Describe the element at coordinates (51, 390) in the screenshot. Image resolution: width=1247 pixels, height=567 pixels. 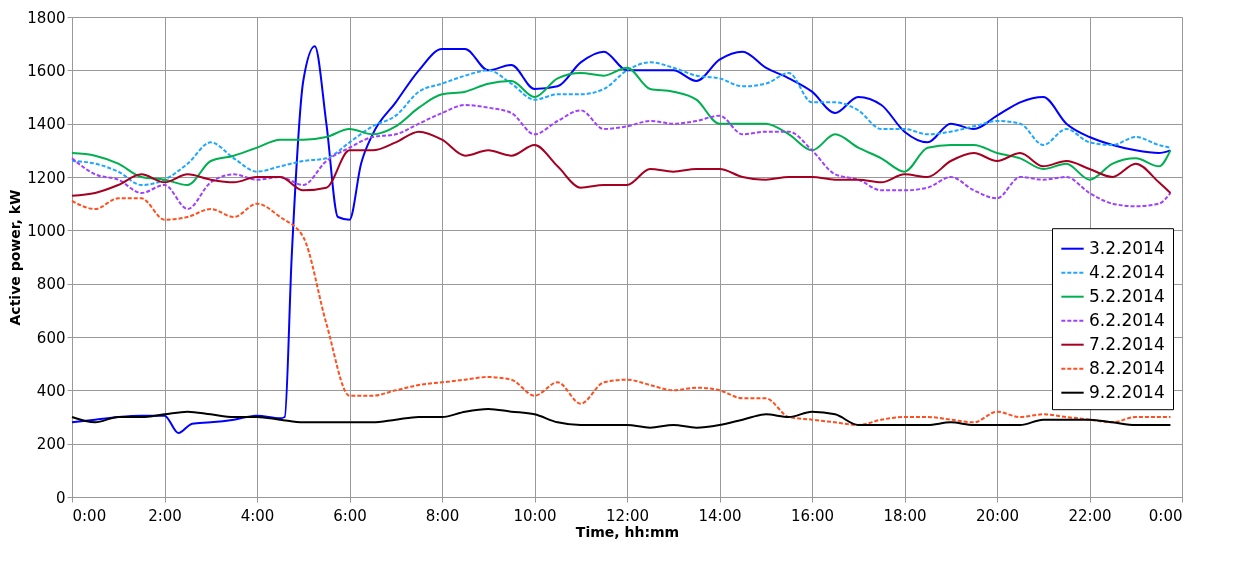
I see `y-tick-label: 400` at that location.